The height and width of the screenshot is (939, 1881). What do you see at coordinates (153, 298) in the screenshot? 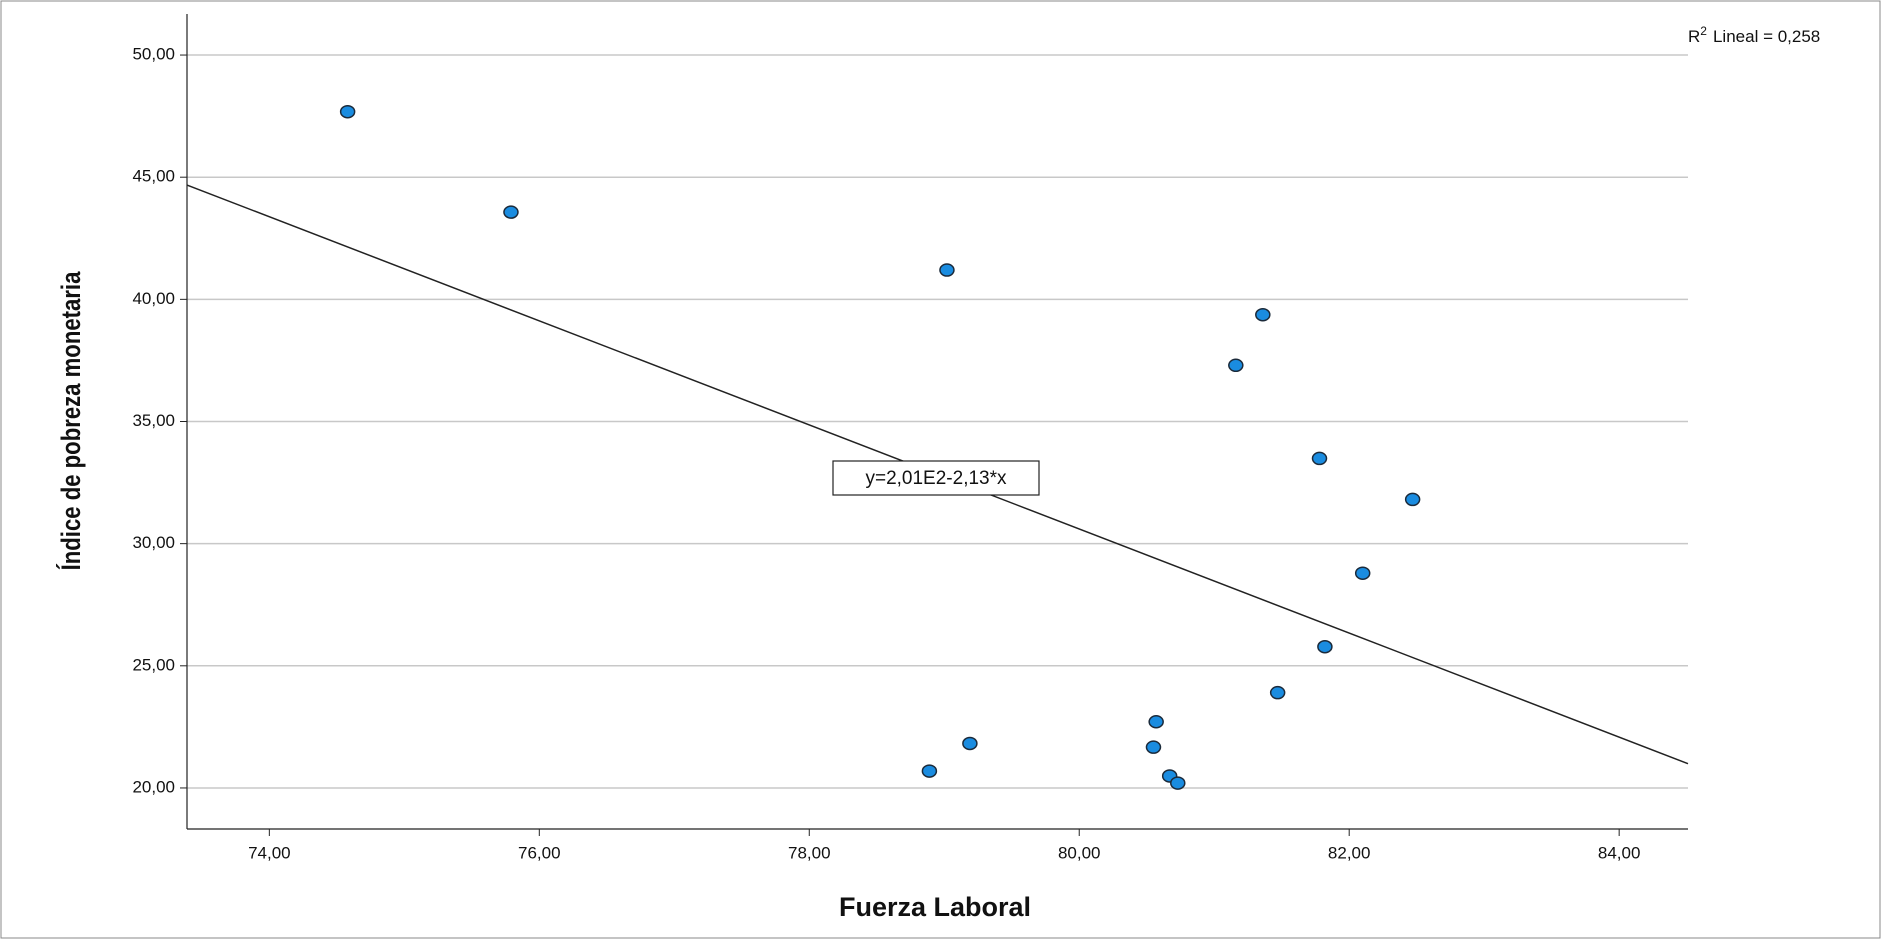
I see `y-tick-label: 40,00` at bounding box center [153, 298].